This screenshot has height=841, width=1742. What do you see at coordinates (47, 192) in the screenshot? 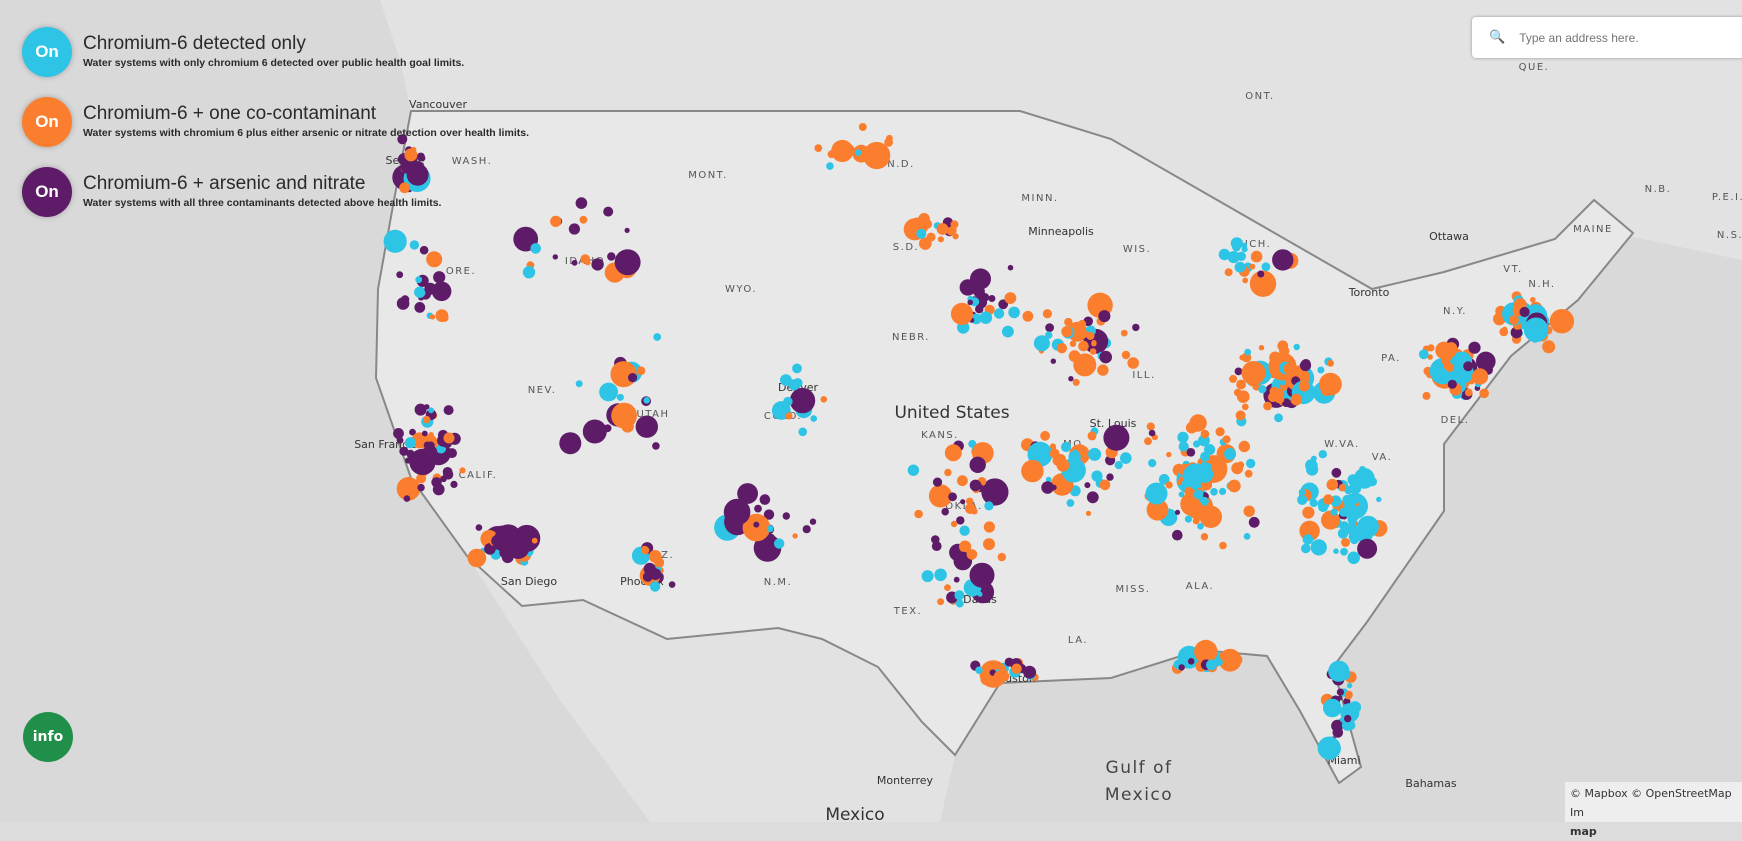
I see `toggle-arsenic-and-nitrate: On` at bounding box center [47, 192].